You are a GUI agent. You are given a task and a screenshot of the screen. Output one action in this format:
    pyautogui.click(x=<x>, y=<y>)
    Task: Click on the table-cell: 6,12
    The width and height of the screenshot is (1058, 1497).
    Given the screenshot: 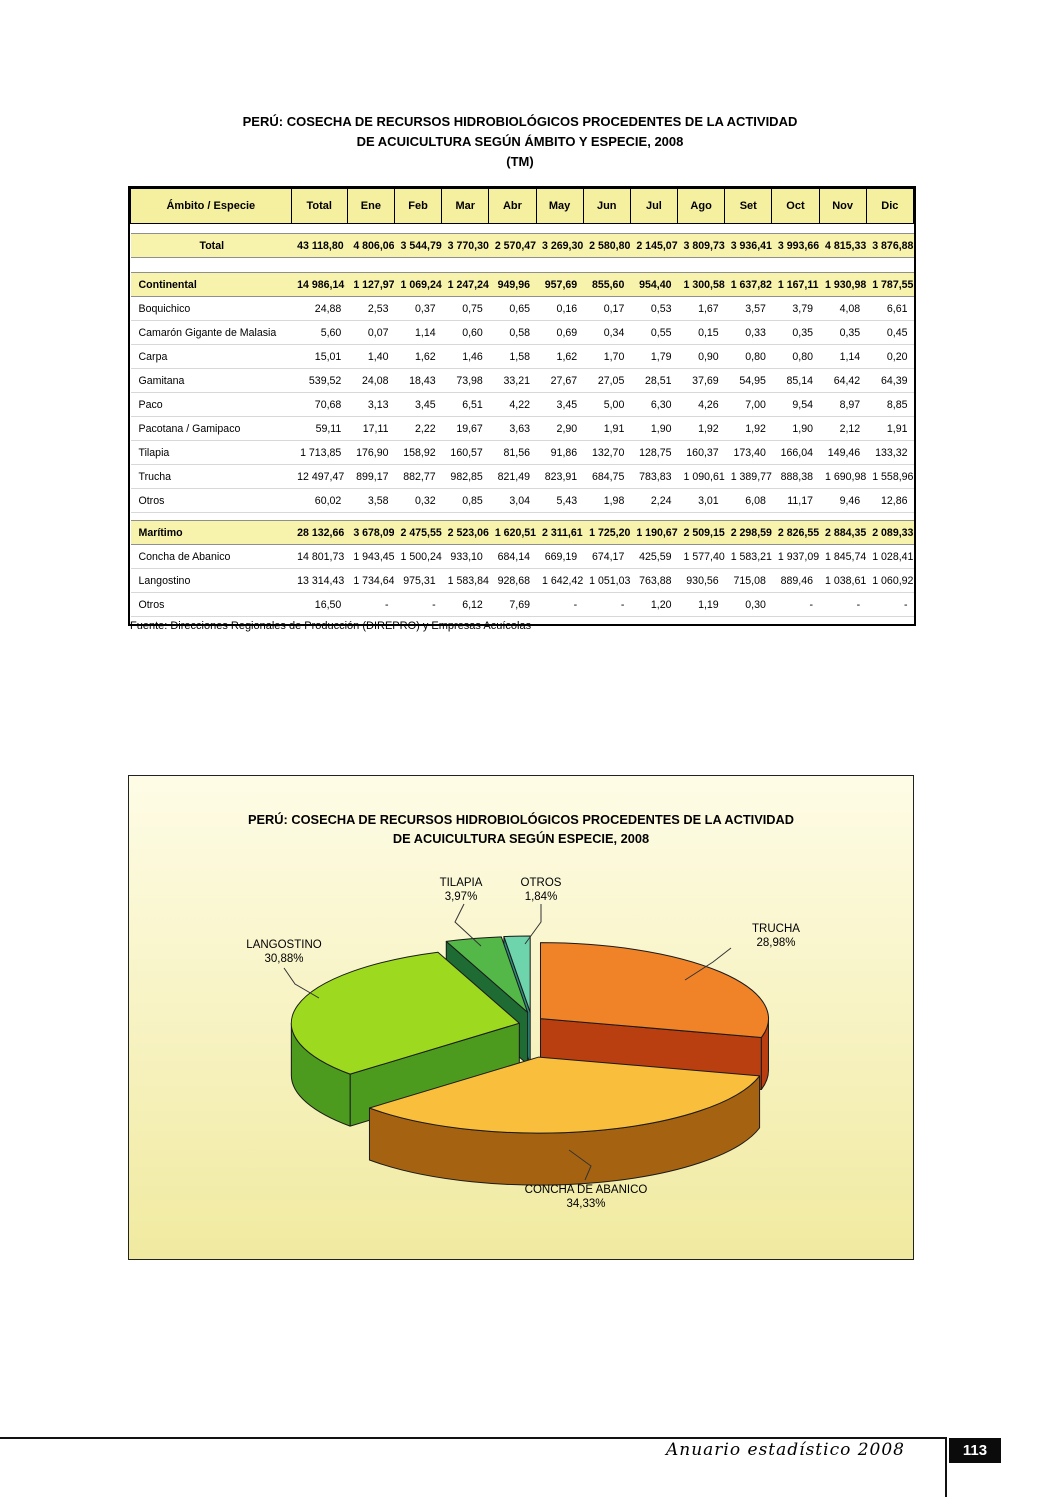 What is the action you would take?
    pyautogui.click(x=465, y=604)
    